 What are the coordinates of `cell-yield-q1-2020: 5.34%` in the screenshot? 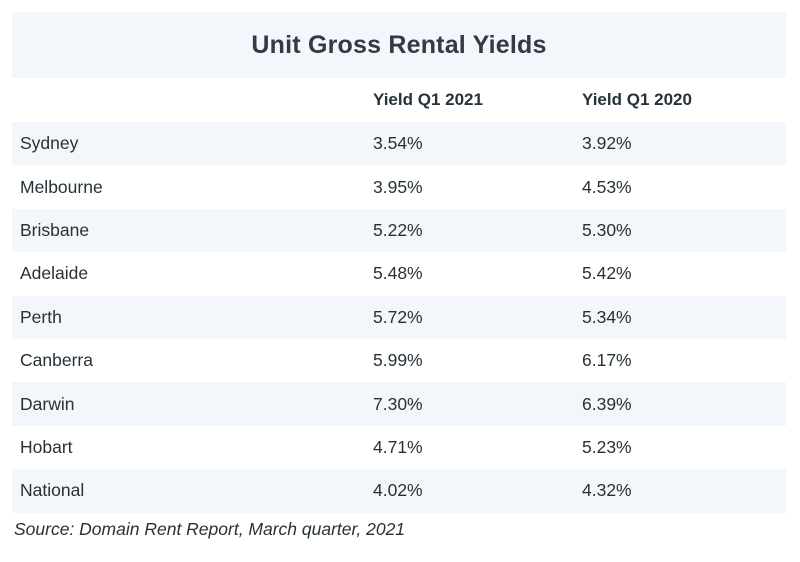 It's located at (607, 316).